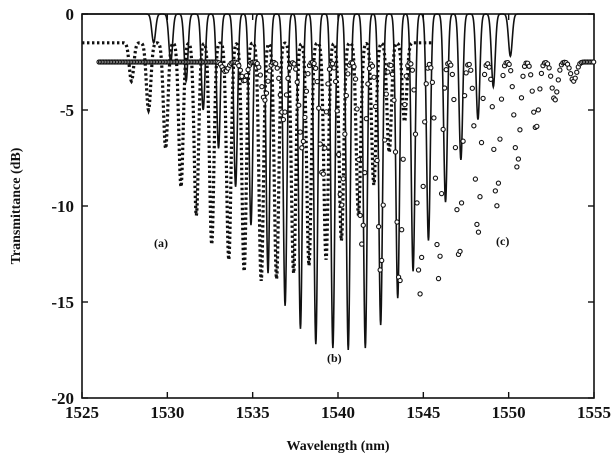  What do you see at coordinates (594, 412) in the screenshot?
I see `x-tick-label: 1555` at bounding box center [594, 412].